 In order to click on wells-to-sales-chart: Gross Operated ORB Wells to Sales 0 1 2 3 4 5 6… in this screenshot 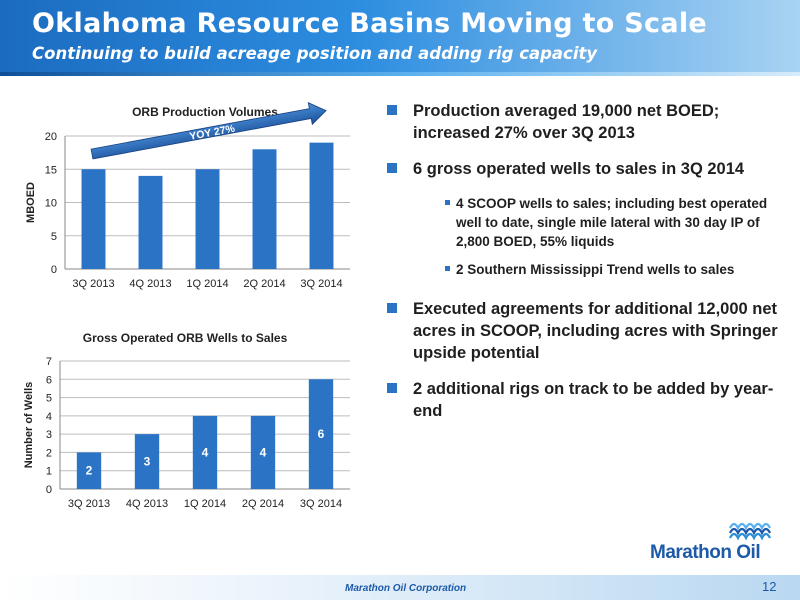, I will do `click(186, 420)`.